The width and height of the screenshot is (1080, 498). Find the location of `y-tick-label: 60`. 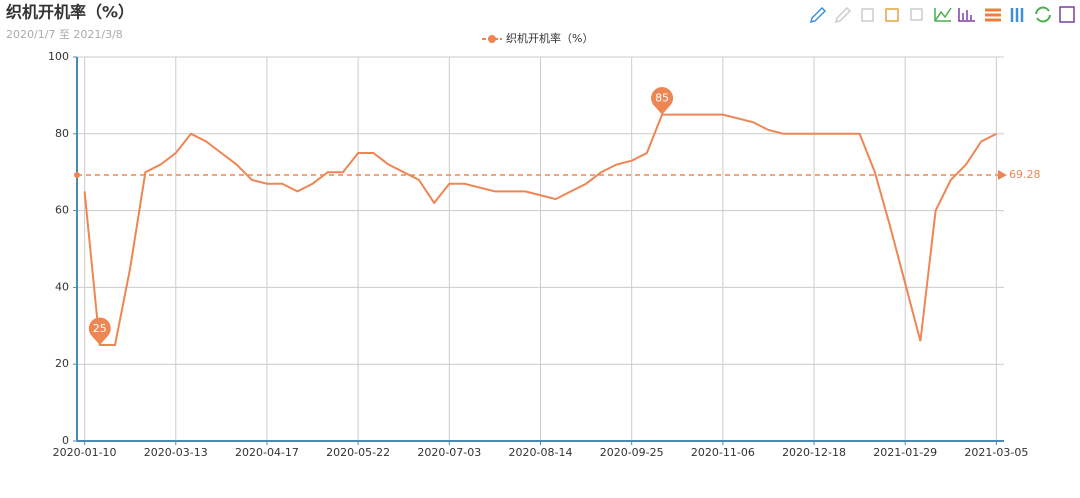

y-tick-label: 60 is located at coordinates (62, 210).